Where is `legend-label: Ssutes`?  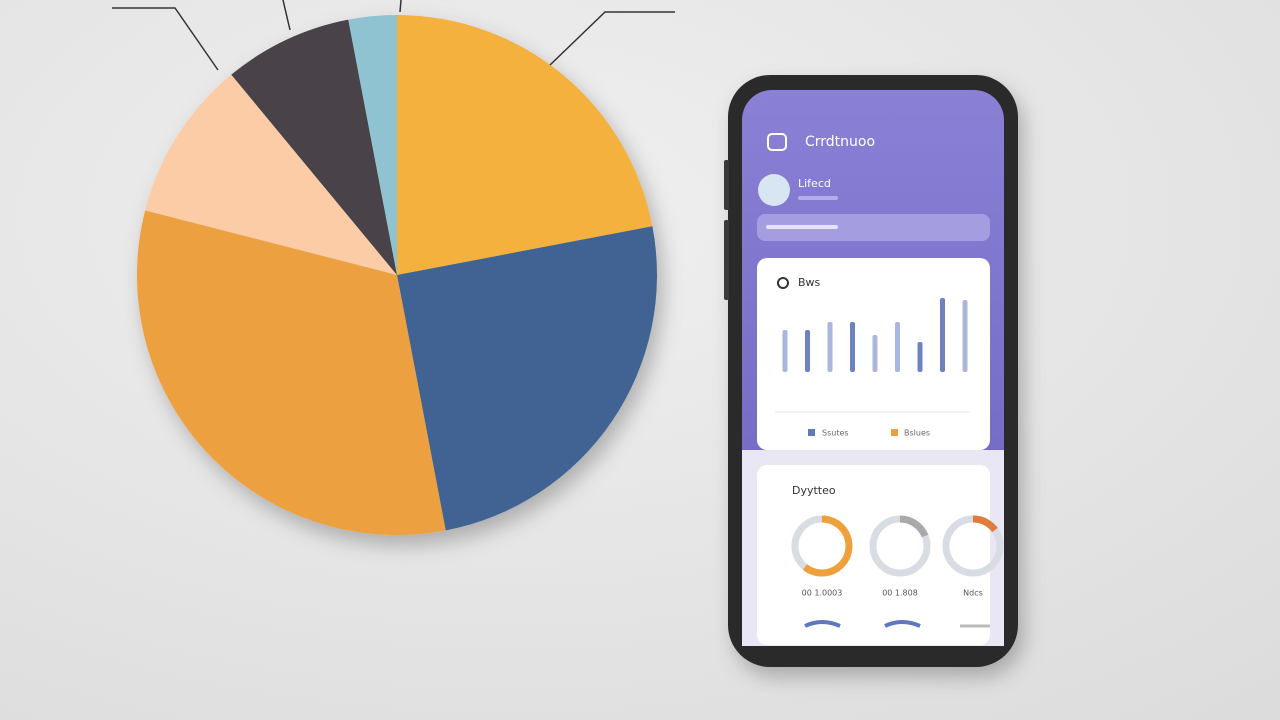 legend-label: Ssutes is located at coordinates (835, 433).